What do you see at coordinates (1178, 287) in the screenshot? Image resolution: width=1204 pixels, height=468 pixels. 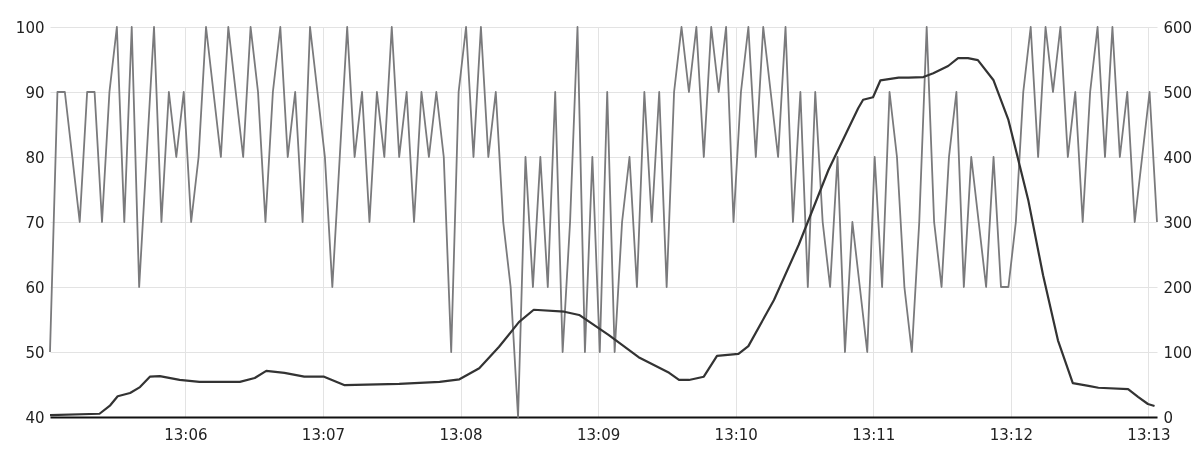 I see `y2-tick-label: 200` at bounding box center [1178, 287].